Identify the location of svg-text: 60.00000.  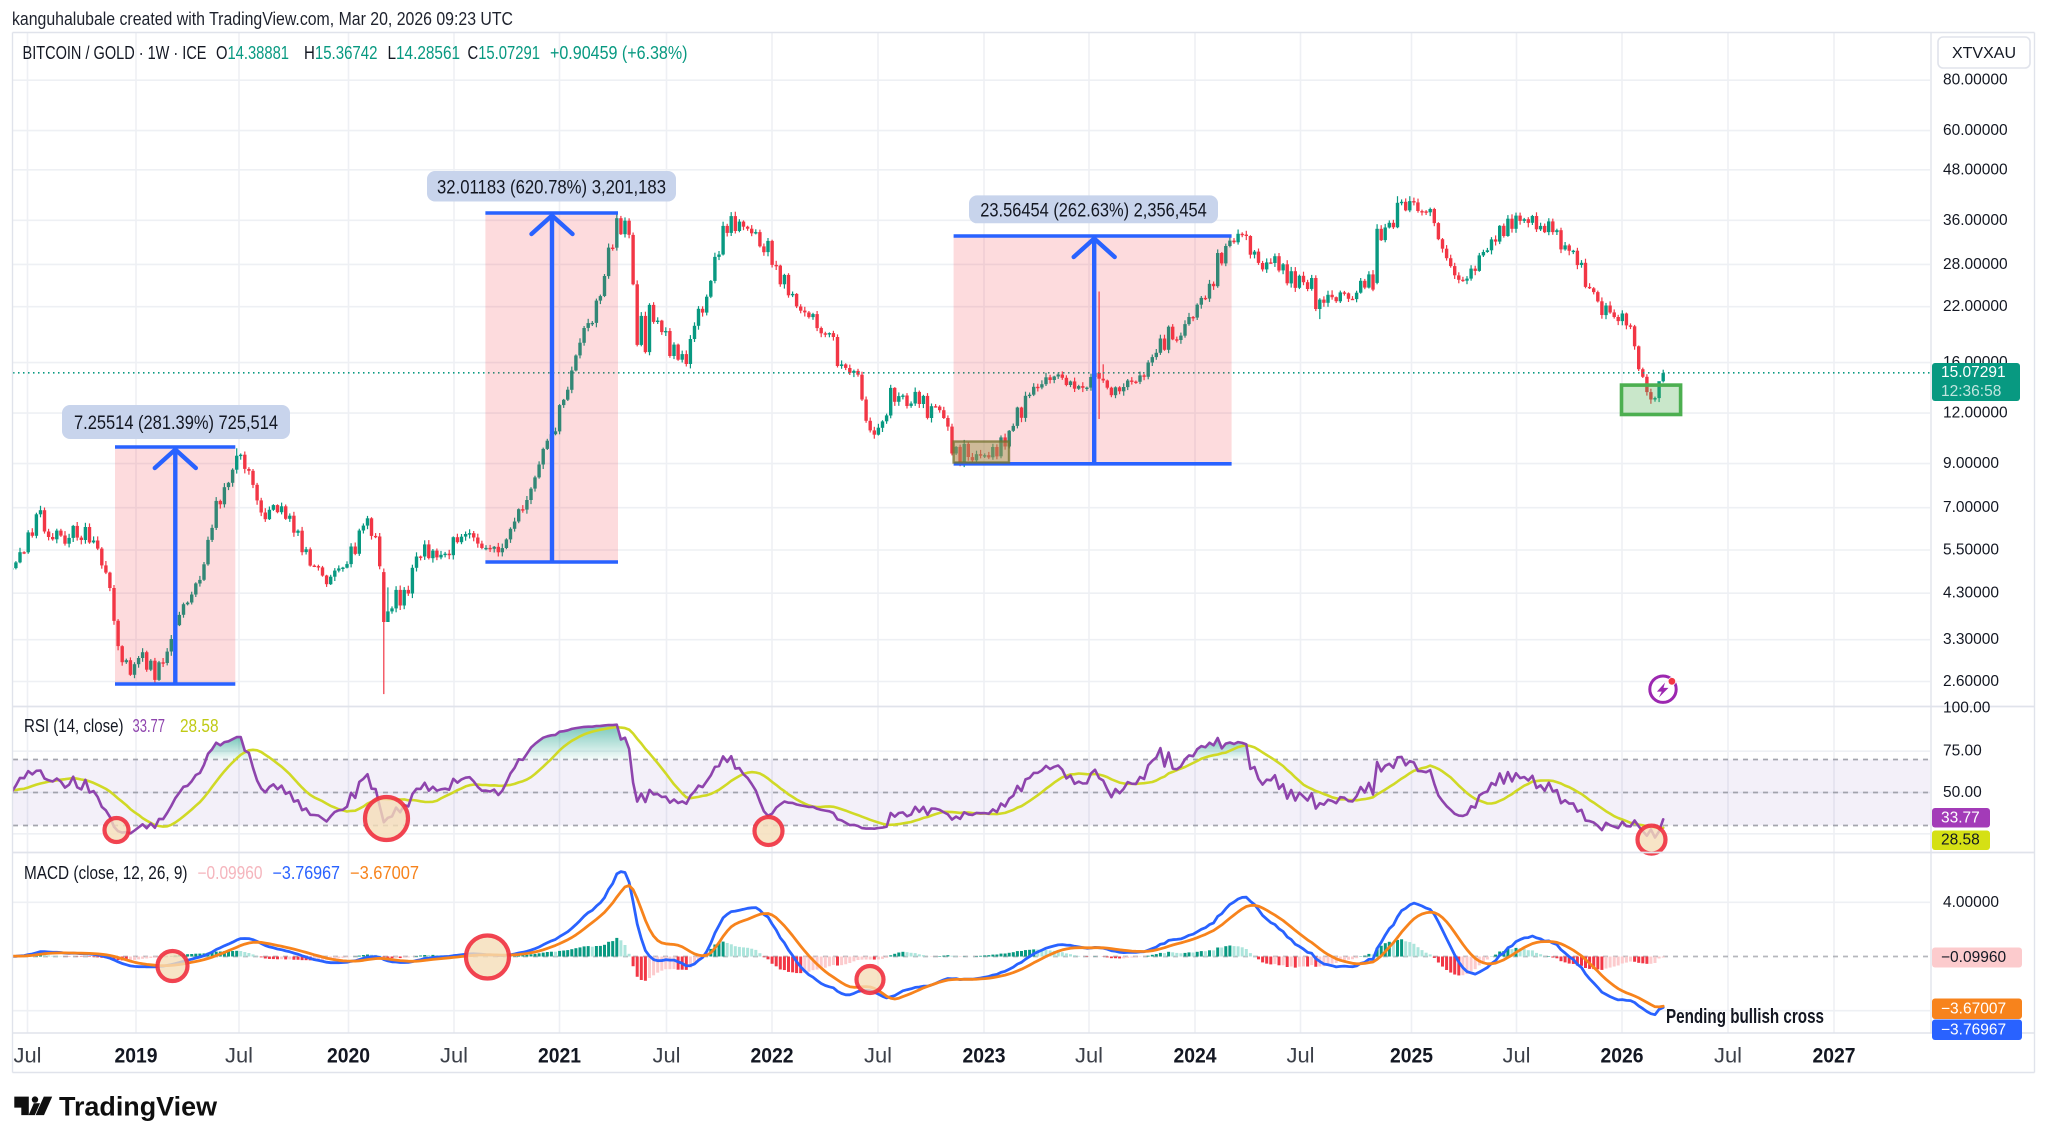
(1975, 130).